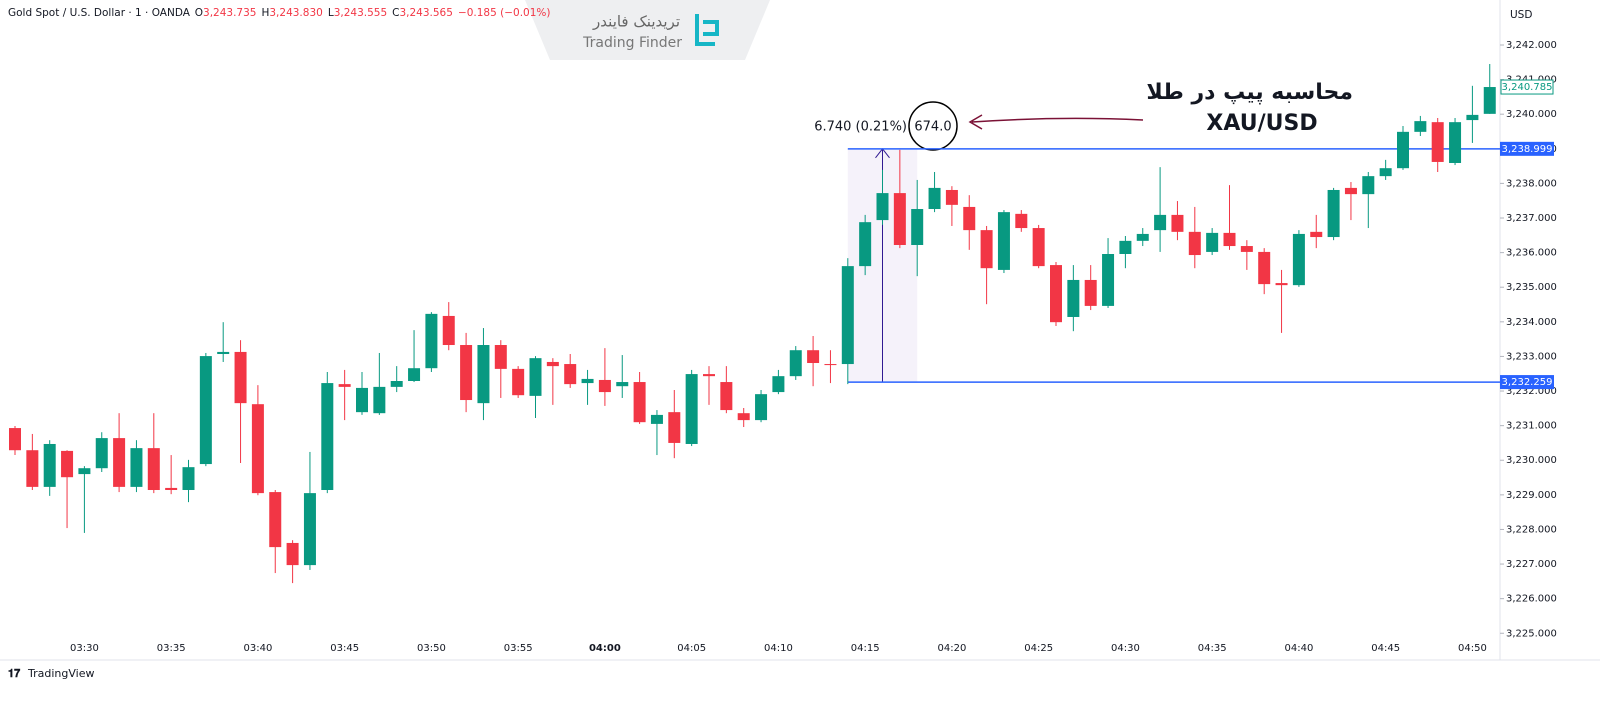 The width and height of the screenshot is (1600, 704). I want to click on x-tick-label: 04:15, so click(865, 648).